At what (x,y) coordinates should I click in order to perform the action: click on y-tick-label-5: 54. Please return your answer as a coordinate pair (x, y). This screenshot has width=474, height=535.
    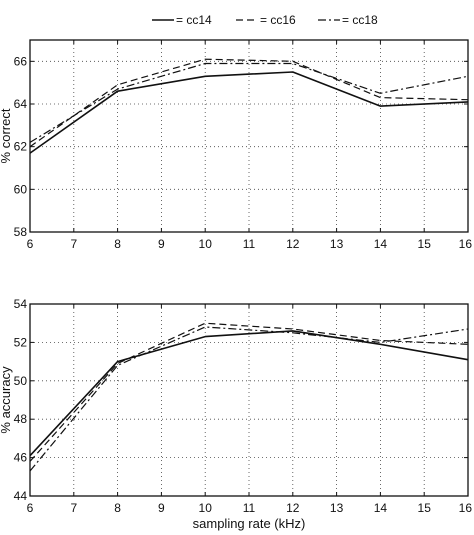
    Looking at the image, I should click on (21, 304).